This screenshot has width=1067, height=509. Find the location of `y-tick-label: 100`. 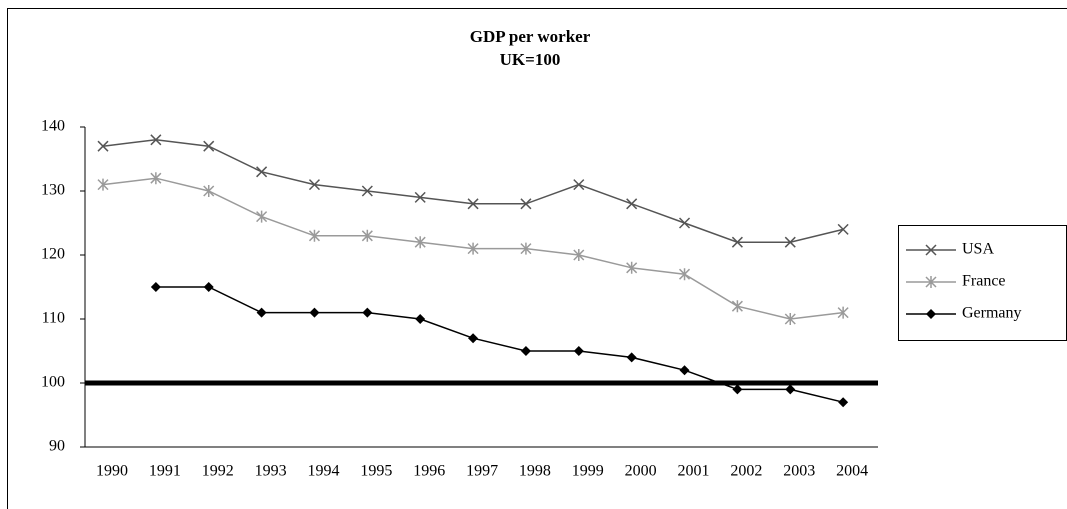

y-tick-label: 100 is located at coordinates (53, 382).